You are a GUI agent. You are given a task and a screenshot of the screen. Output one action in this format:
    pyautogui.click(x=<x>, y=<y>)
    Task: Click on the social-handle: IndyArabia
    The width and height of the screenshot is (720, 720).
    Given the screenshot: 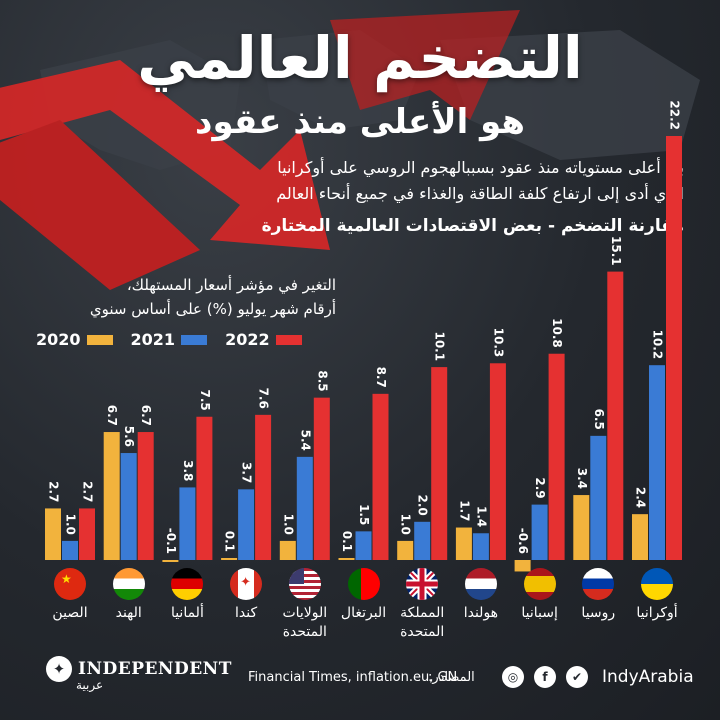 What is the action you would take?
    pyautogui.click(x=648, y=677)
    